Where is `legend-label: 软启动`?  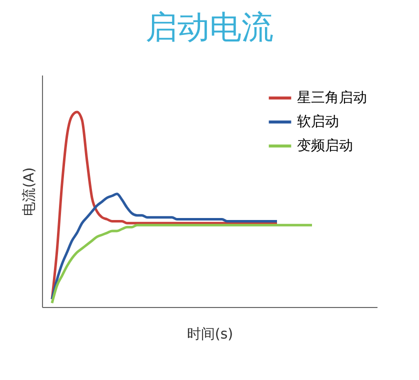 legend-label: 软启动 is located at coordinates (318, 122).